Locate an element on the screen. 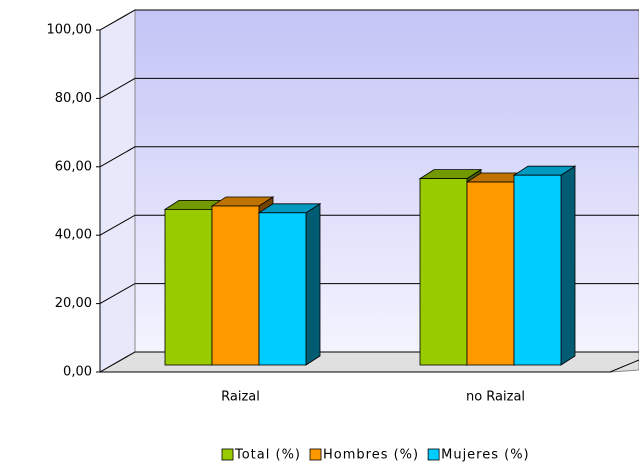 This screenshot has height=473, width=639. side-wall is located at coordinates (117, 191).